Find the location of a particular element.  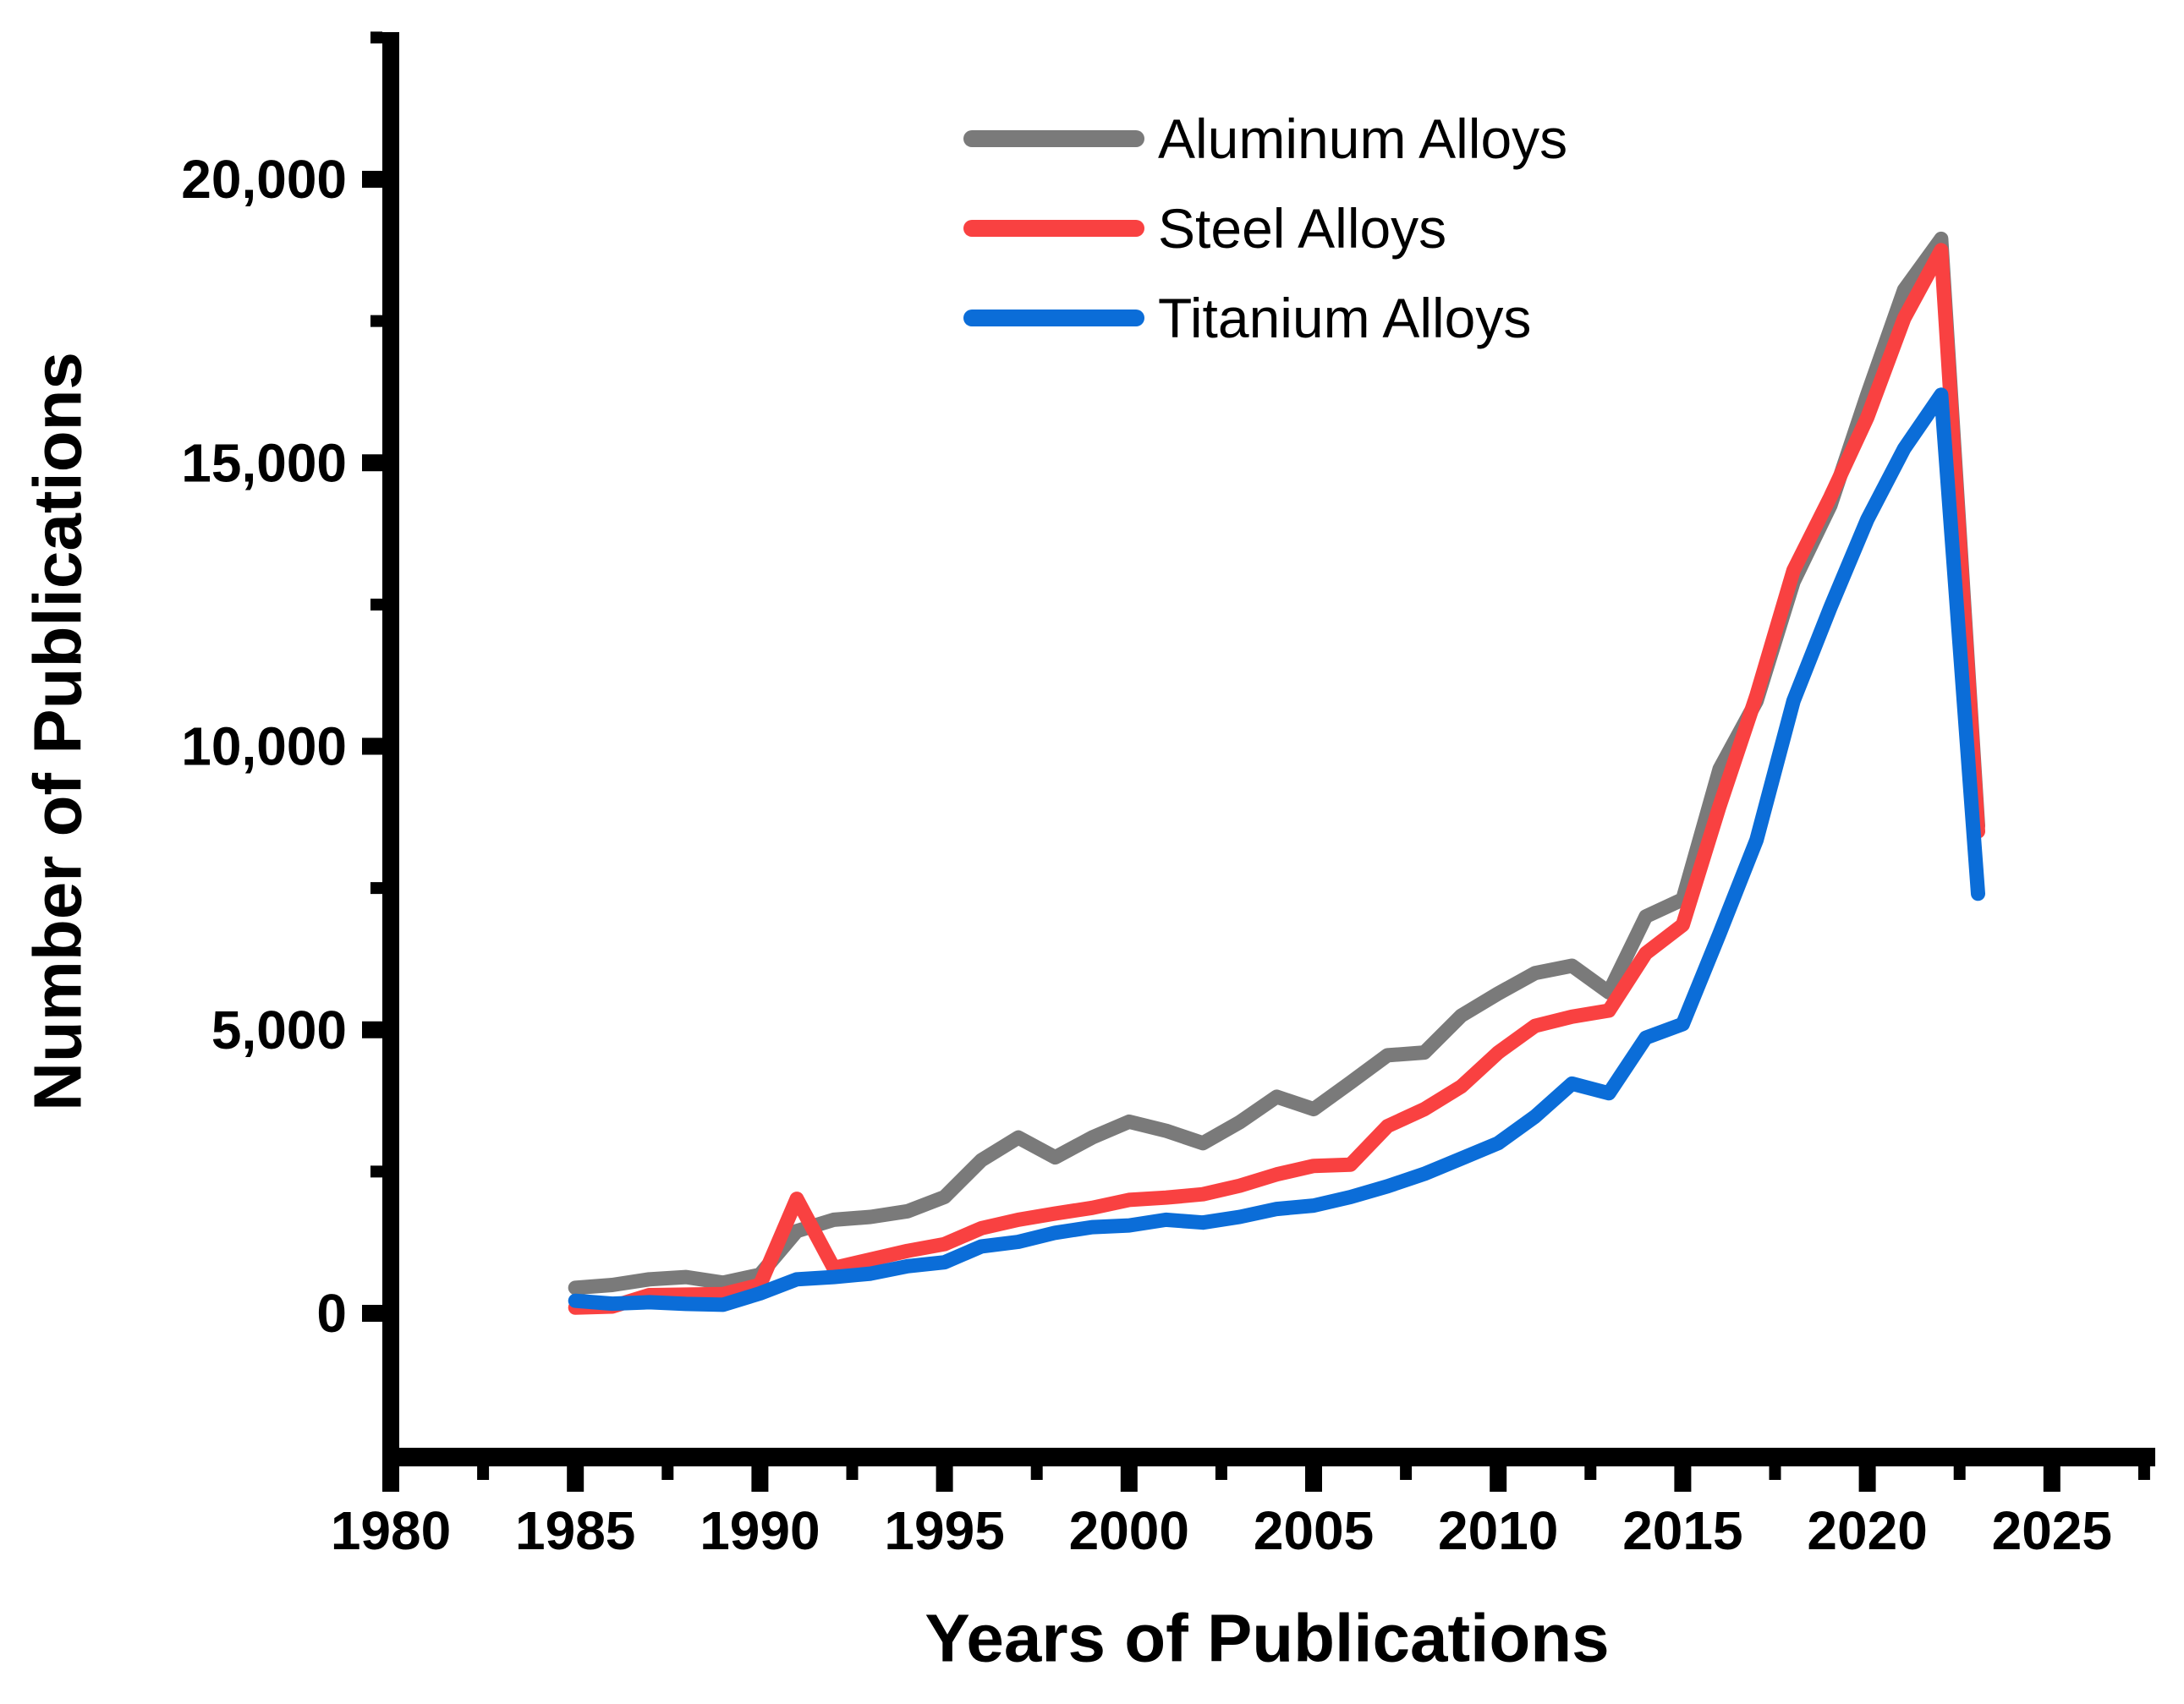

x-tick-label: 2010 is located at coordinates (1498, 1530).